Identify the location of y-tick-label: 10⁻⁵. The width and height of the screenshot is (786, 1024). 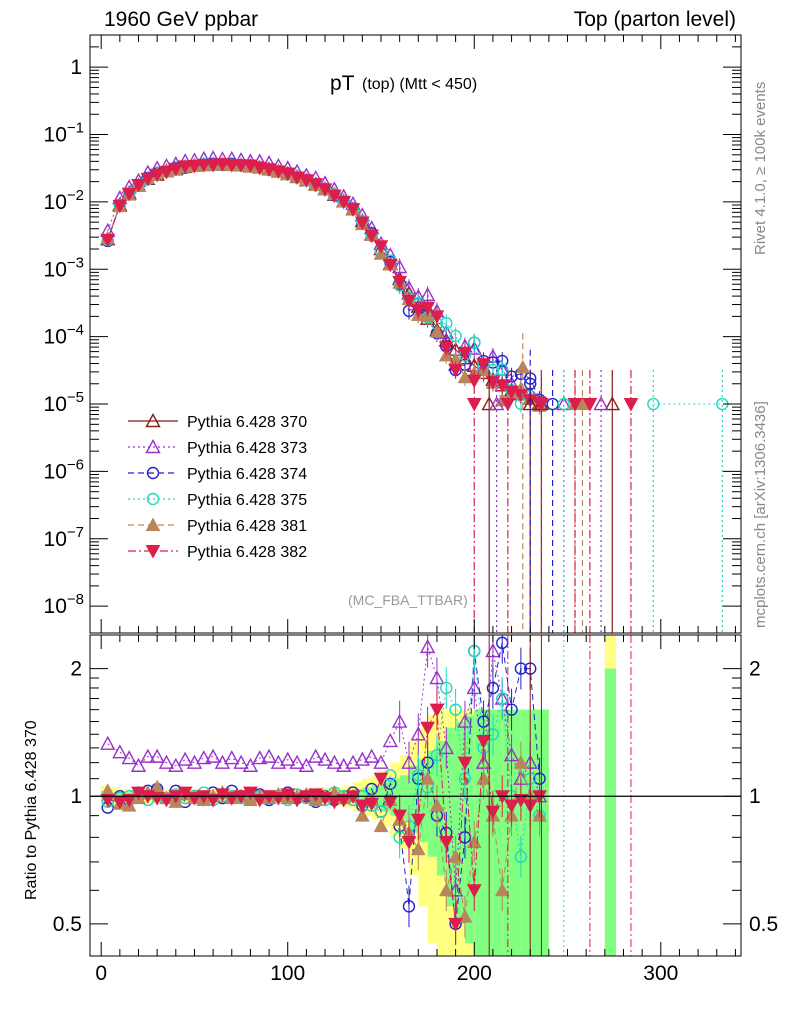
(64, 402).